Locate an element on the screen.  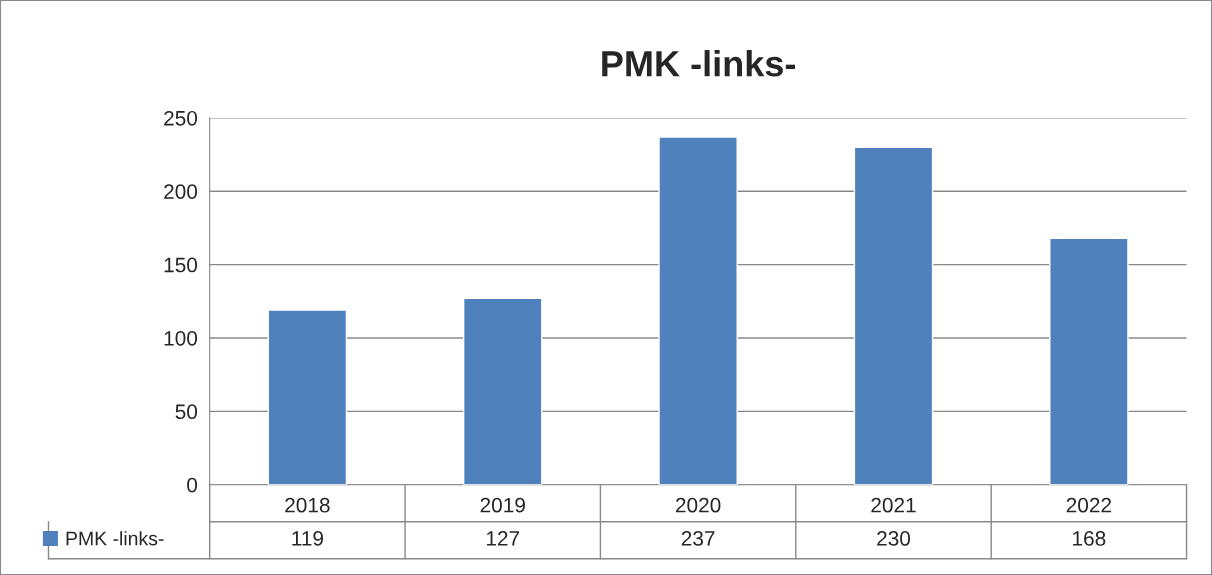
data-label: 168 is located at coordinates (1089, 538).